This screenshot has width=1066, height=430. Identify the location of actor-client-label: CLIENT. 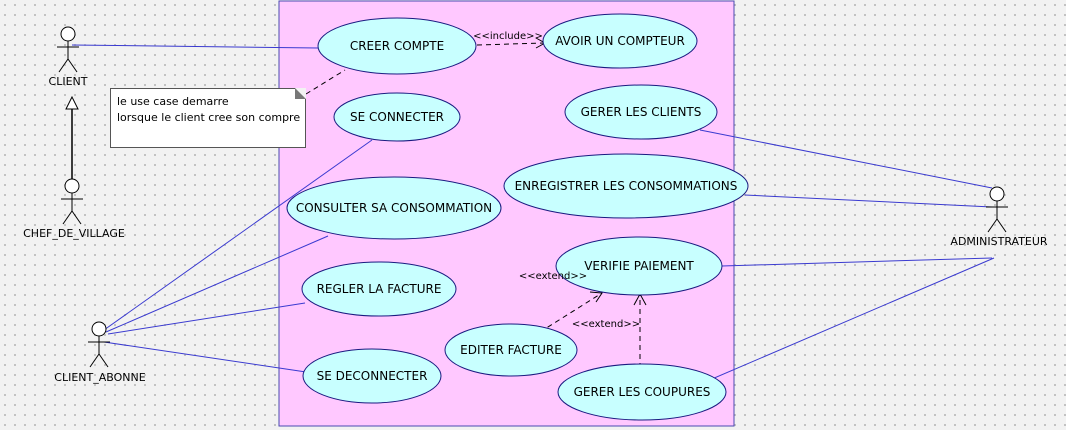
(68, 81).